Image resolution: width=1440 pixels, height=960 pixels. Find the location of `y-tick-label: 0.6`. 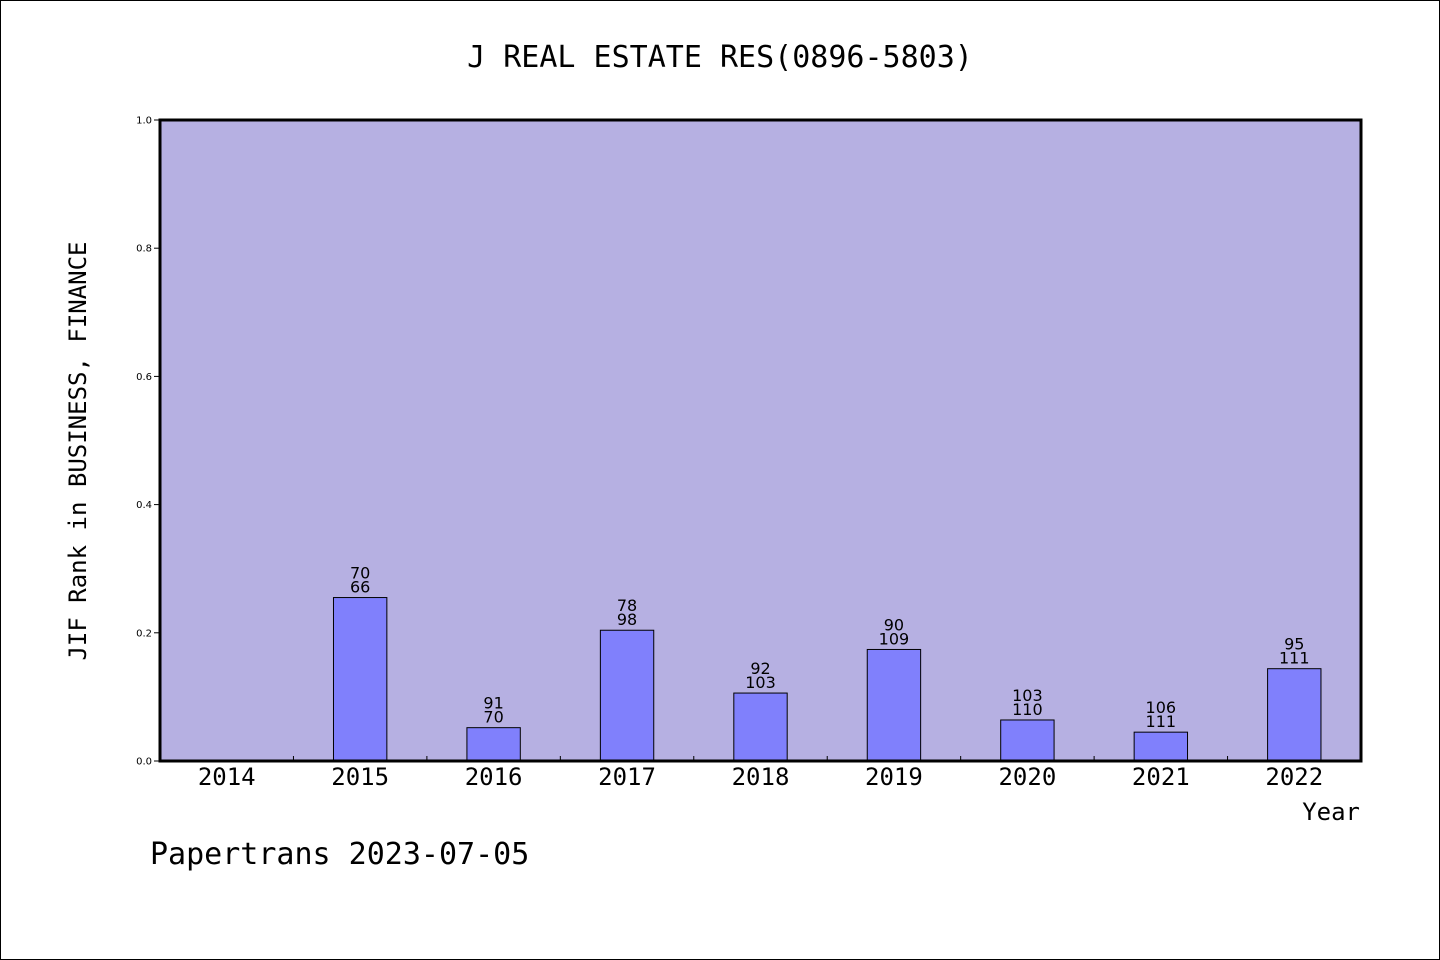

y-tick-label: 0.6 is located at coordinates (144, 377).